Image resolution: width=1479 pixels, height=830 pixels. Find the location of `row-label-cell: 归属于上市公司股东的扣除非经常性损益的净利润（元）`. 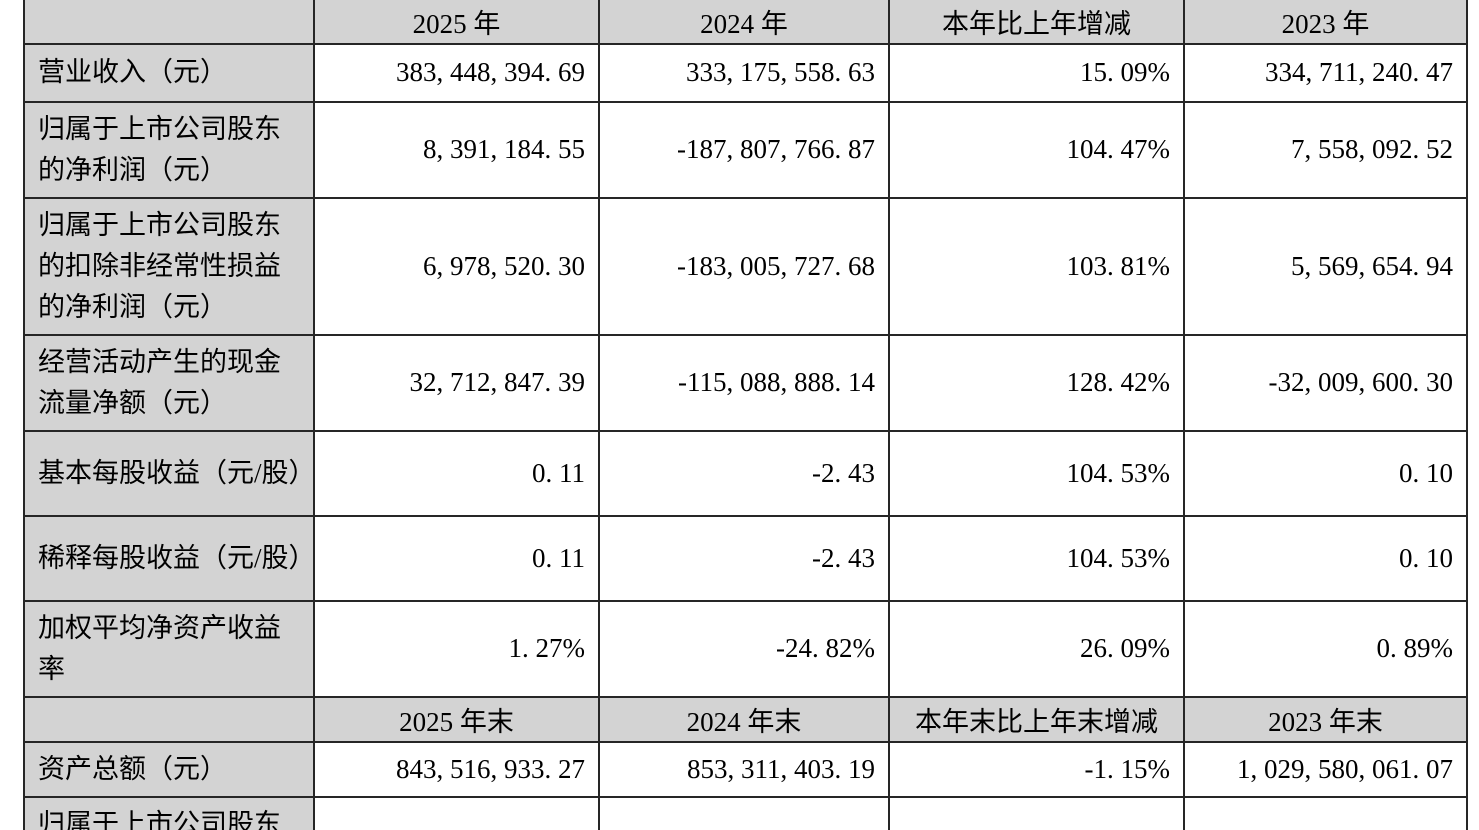

row-label-cell: 归属于上市公司股东的扣除非经常性损益的净利润（元） is located at coordinates (169, 267).